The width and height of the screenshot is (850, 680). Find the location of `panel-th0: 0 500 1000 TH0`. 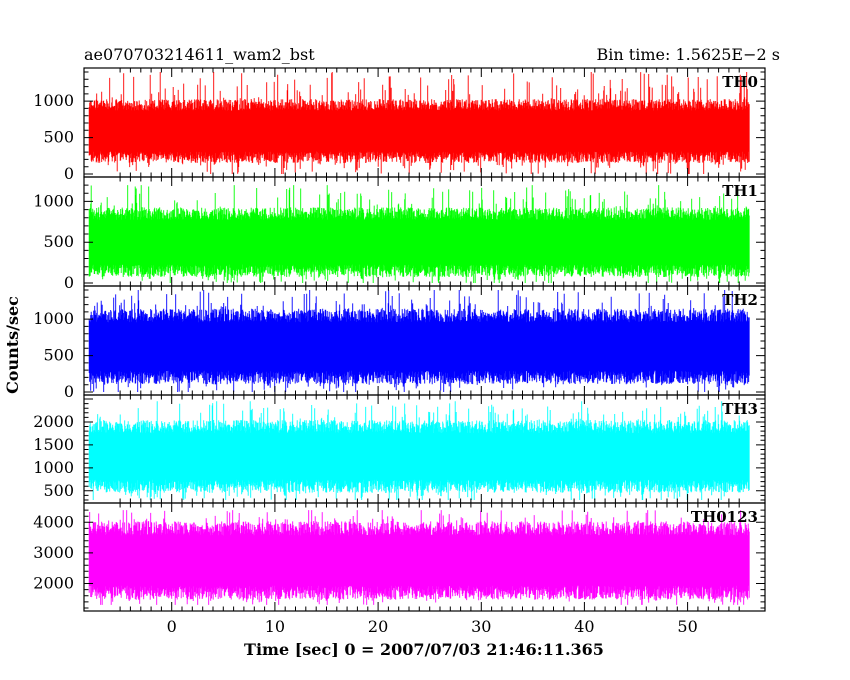

panel-th0: 0 500 1000 TH0 is located at coordinates (399, 125).